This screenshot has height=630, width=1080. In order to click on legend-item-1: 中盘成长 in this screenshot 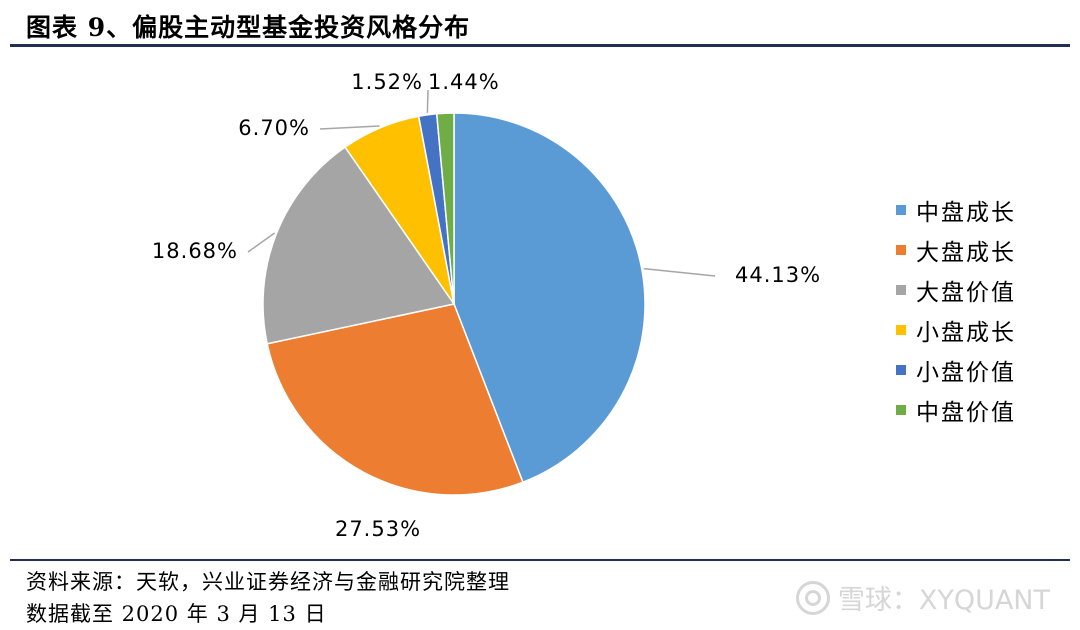, I will do `click(956, 210)`.